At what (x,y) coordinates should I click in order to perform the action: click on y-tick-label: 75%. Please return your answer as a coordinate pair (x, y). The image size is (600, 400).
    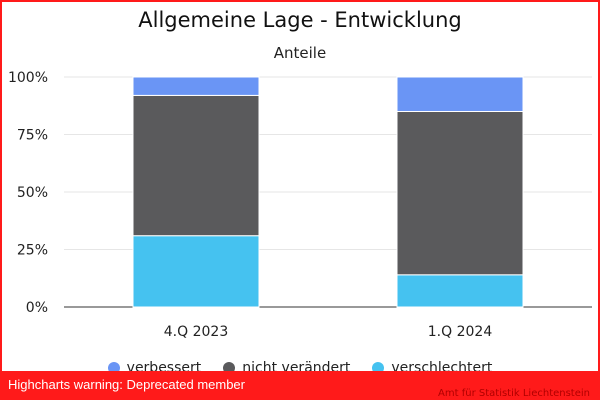
    Looking at the image, I should click on (32, 136).